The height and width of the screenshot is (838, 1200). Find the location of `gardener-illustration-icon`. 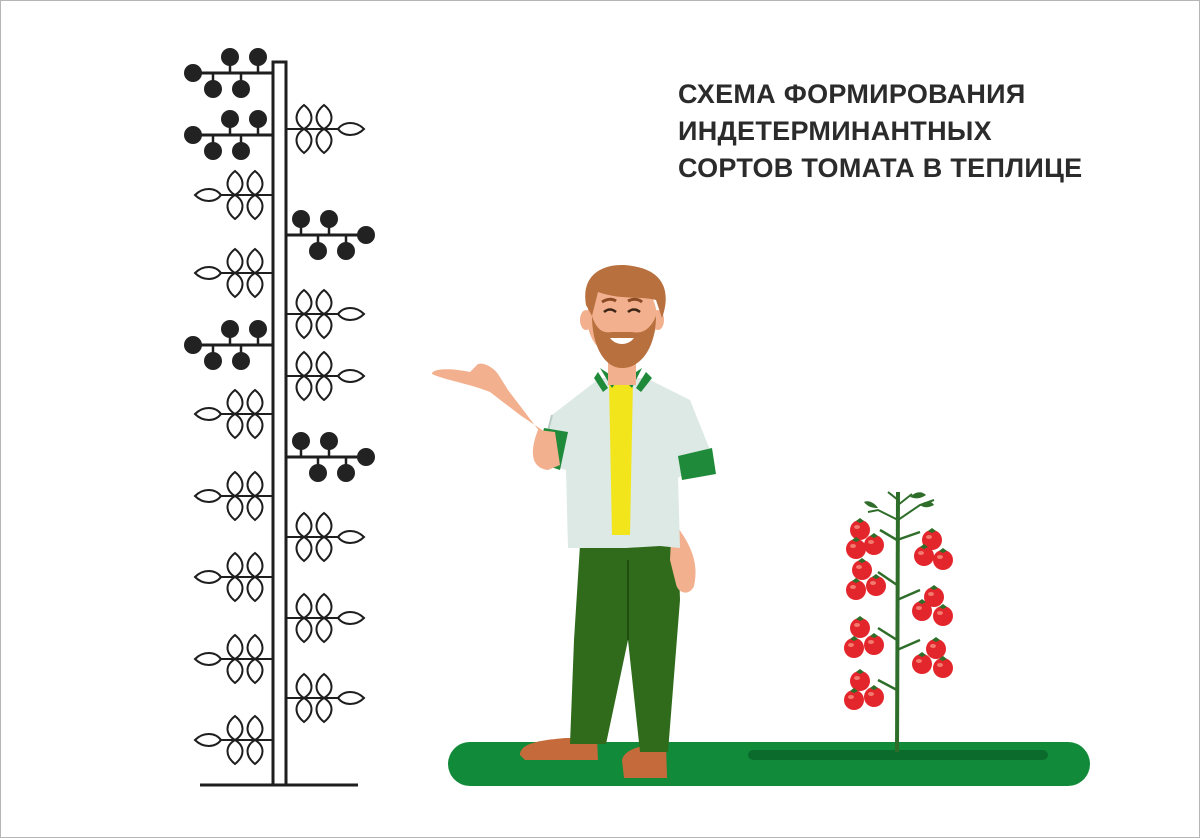

gardener-illustration-icon is located at coordinates (574, 521).